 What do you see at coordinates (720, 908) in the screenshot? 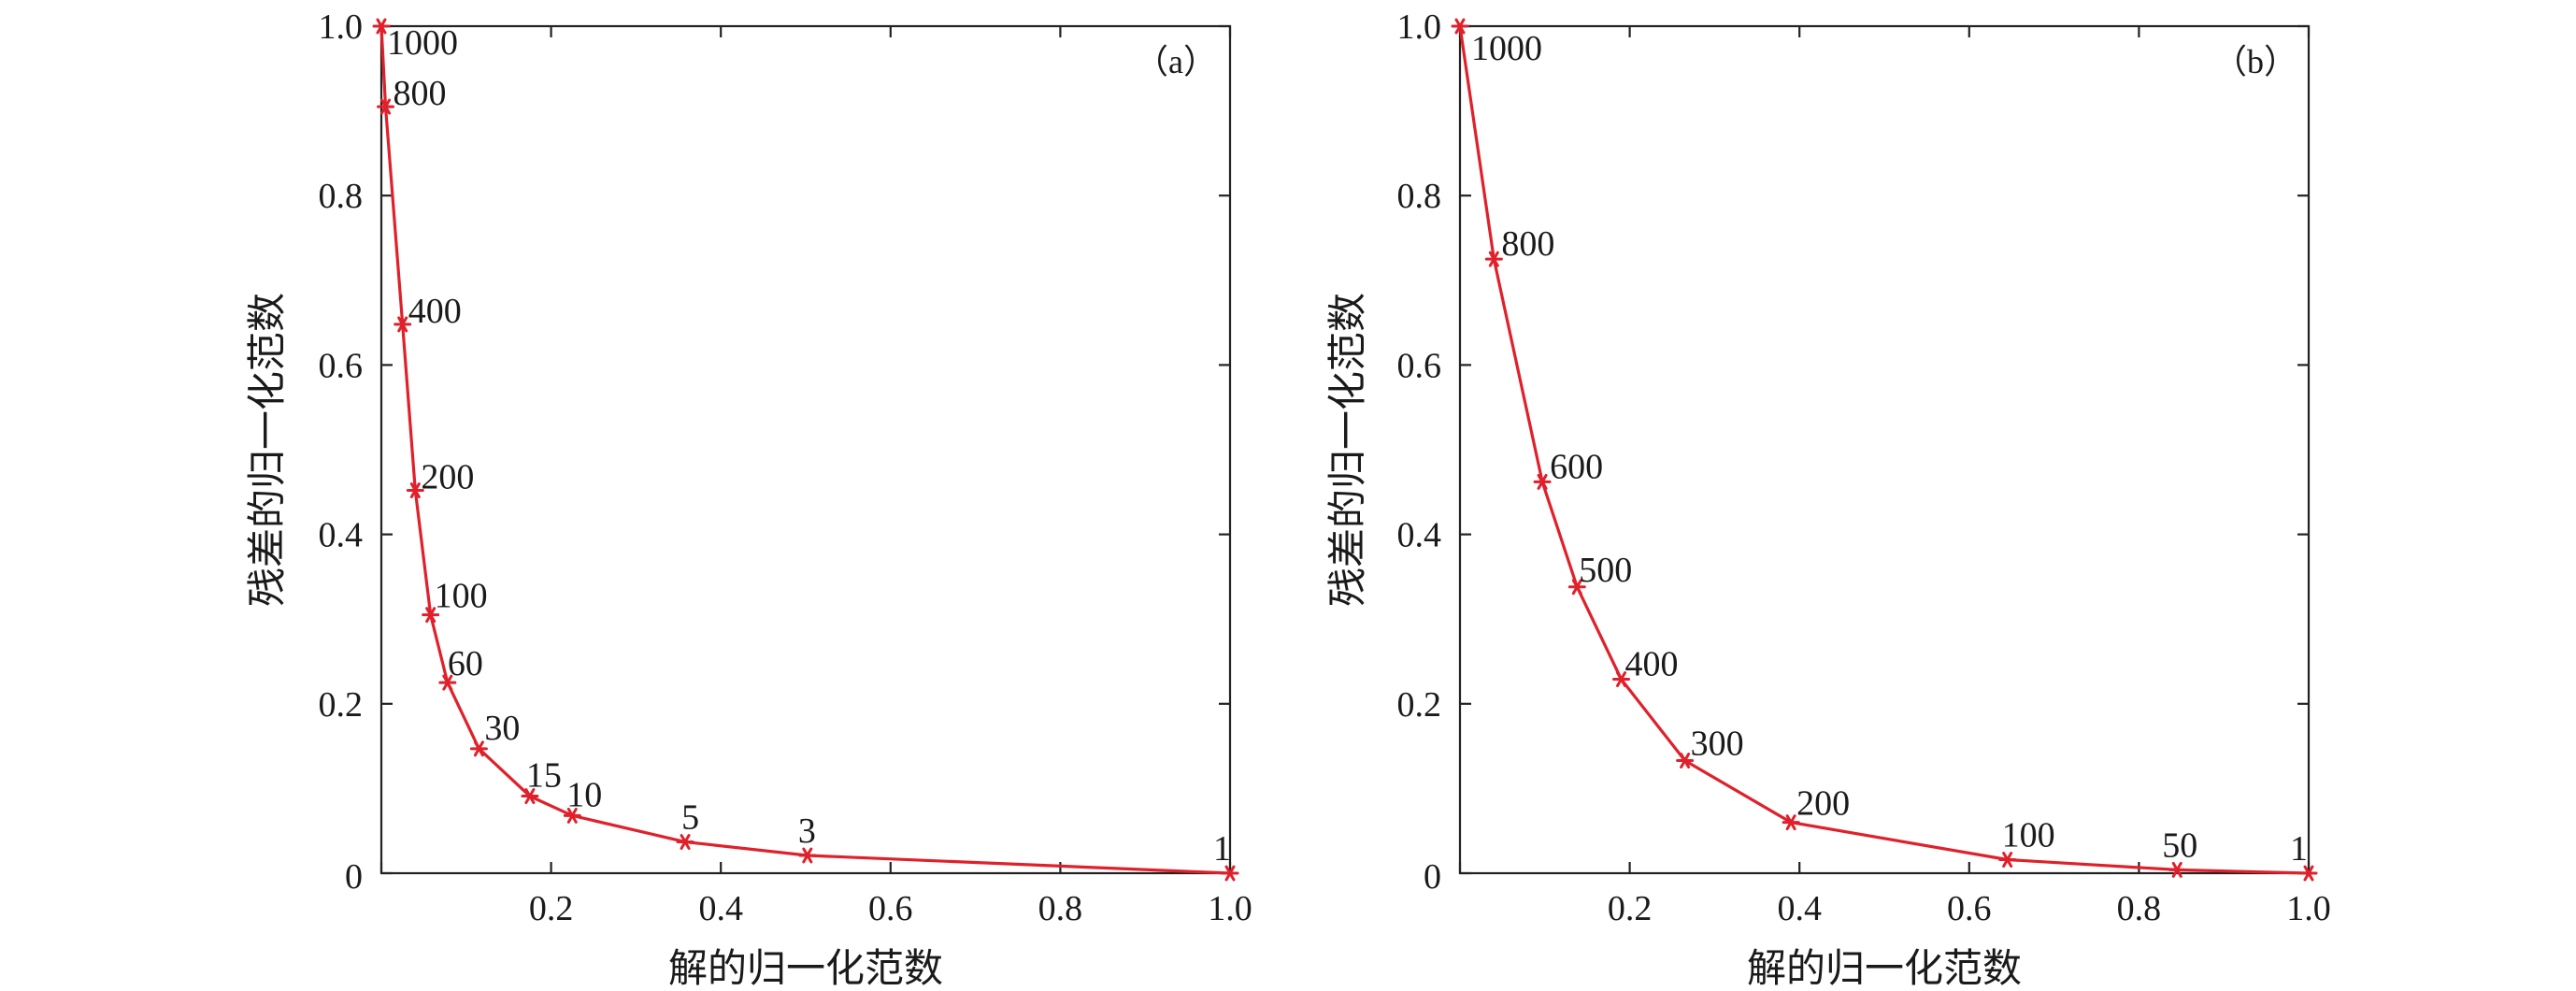
I see `panel-a-x-tick-label: 0.4` at bounding box center [720, 908].